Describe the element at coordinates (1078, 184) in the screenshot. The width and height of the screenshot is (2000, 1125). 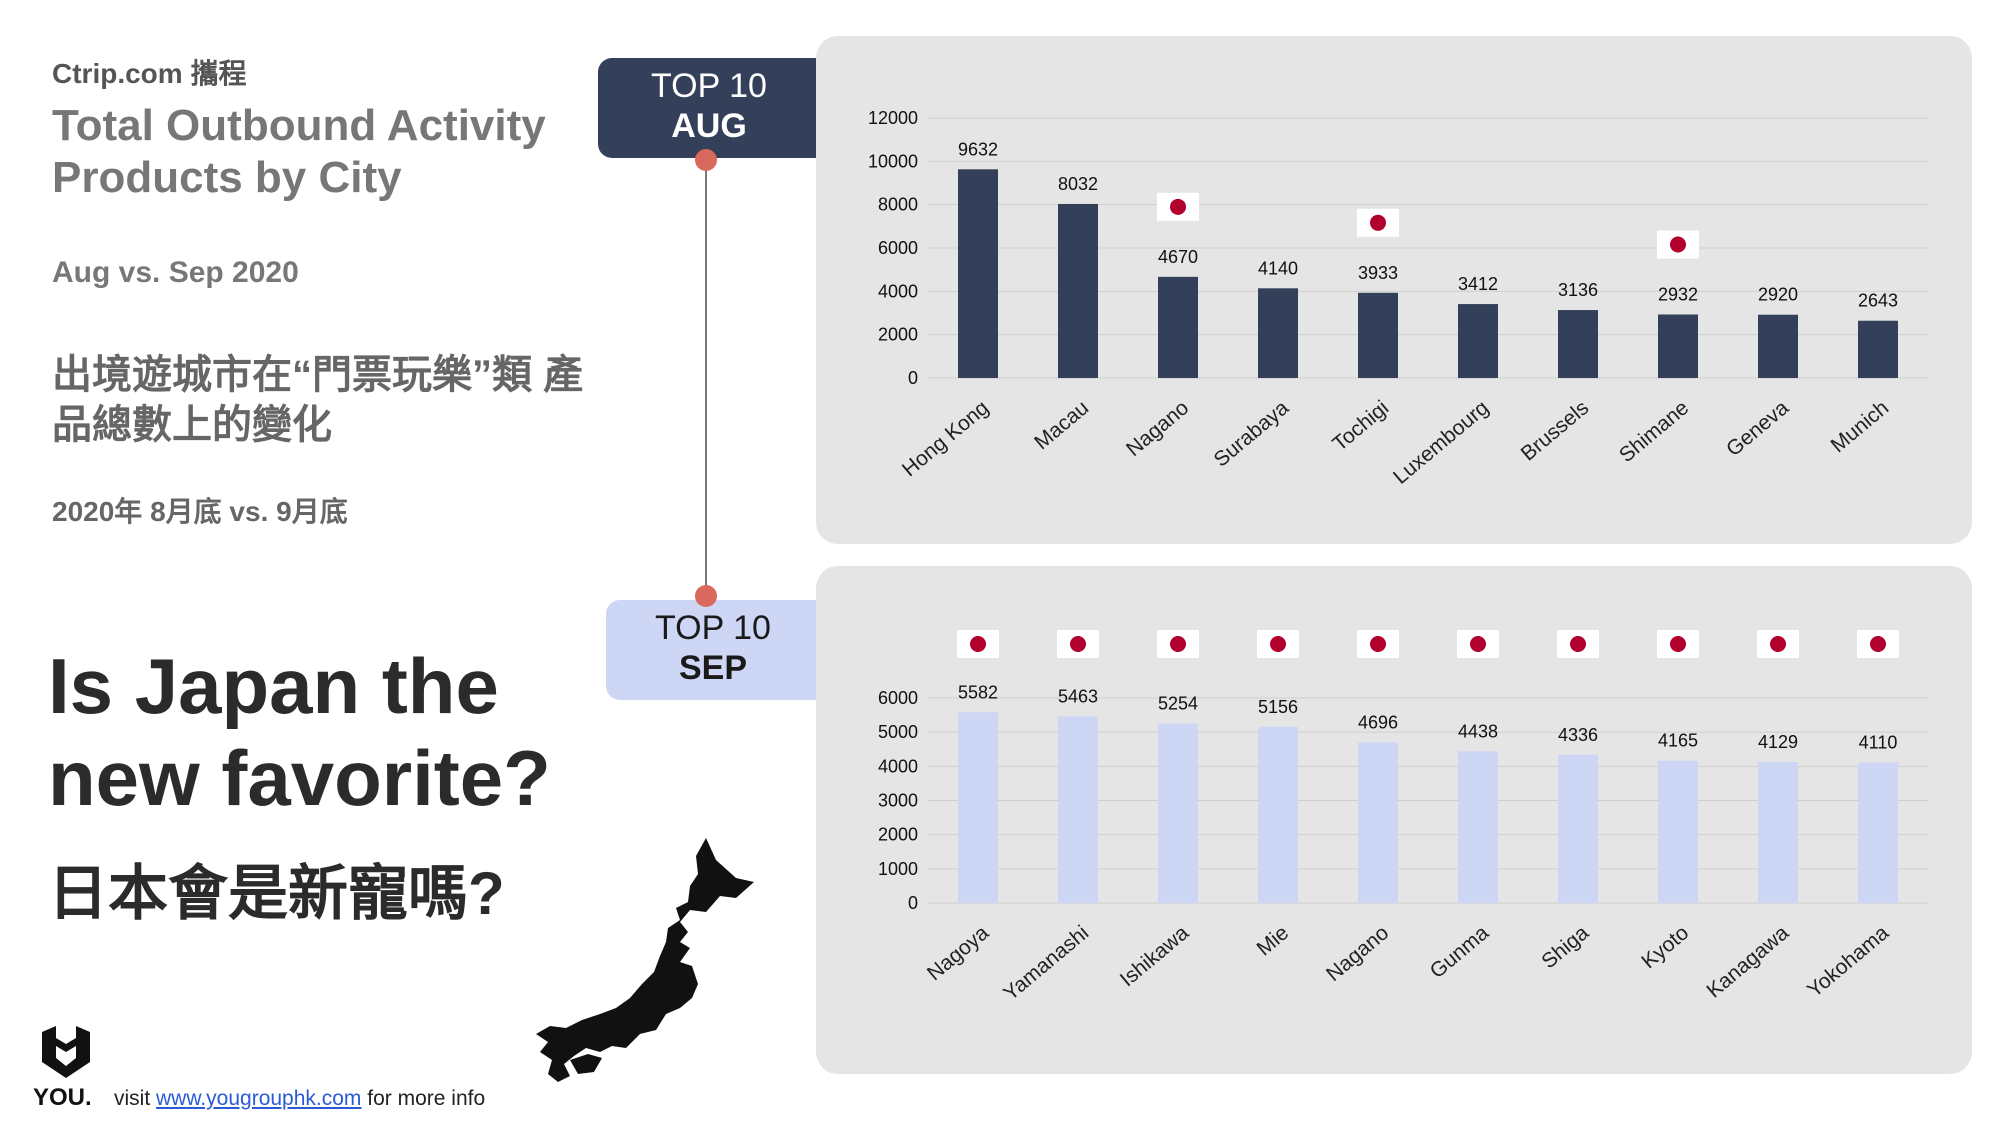
I see `data-label: 8032` at that location.